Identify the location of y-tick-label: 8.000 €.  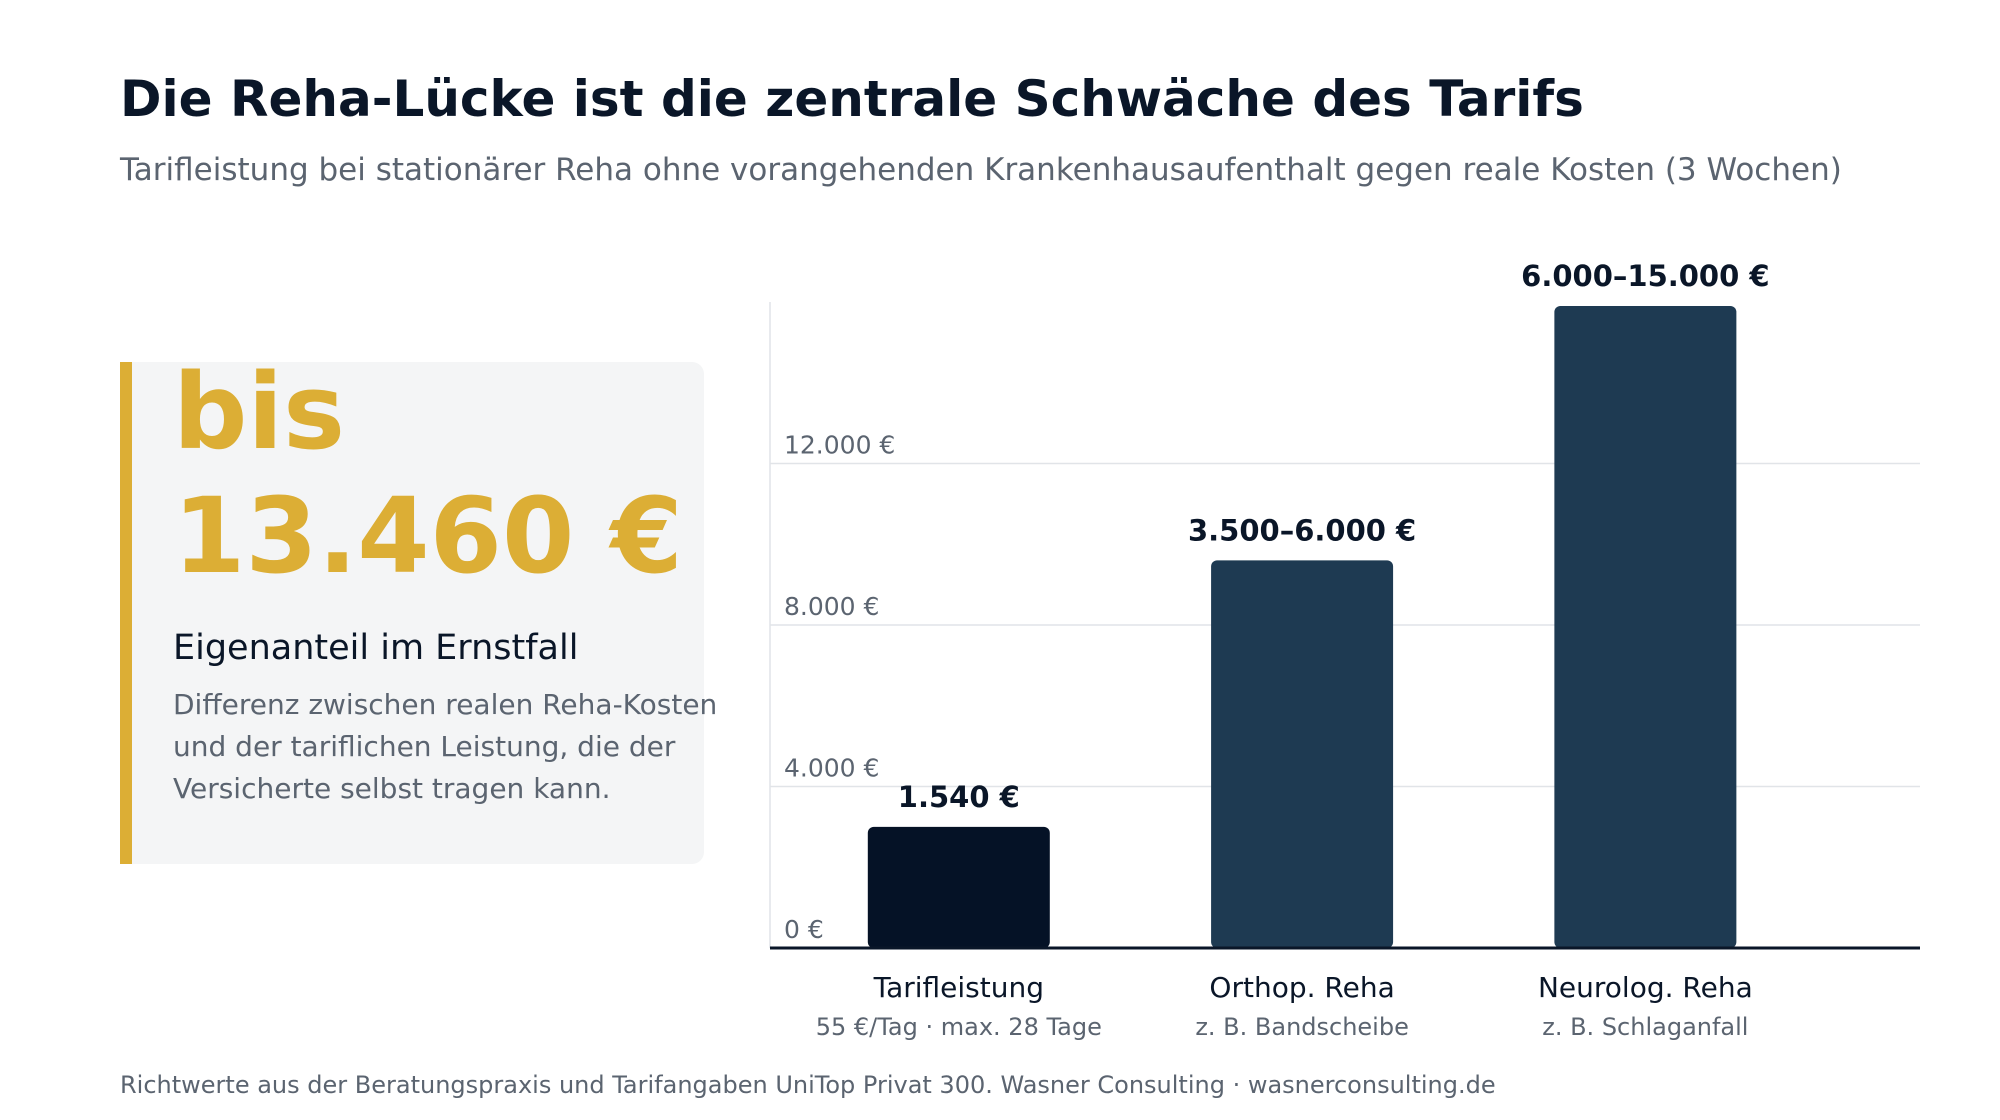
(831, 606).